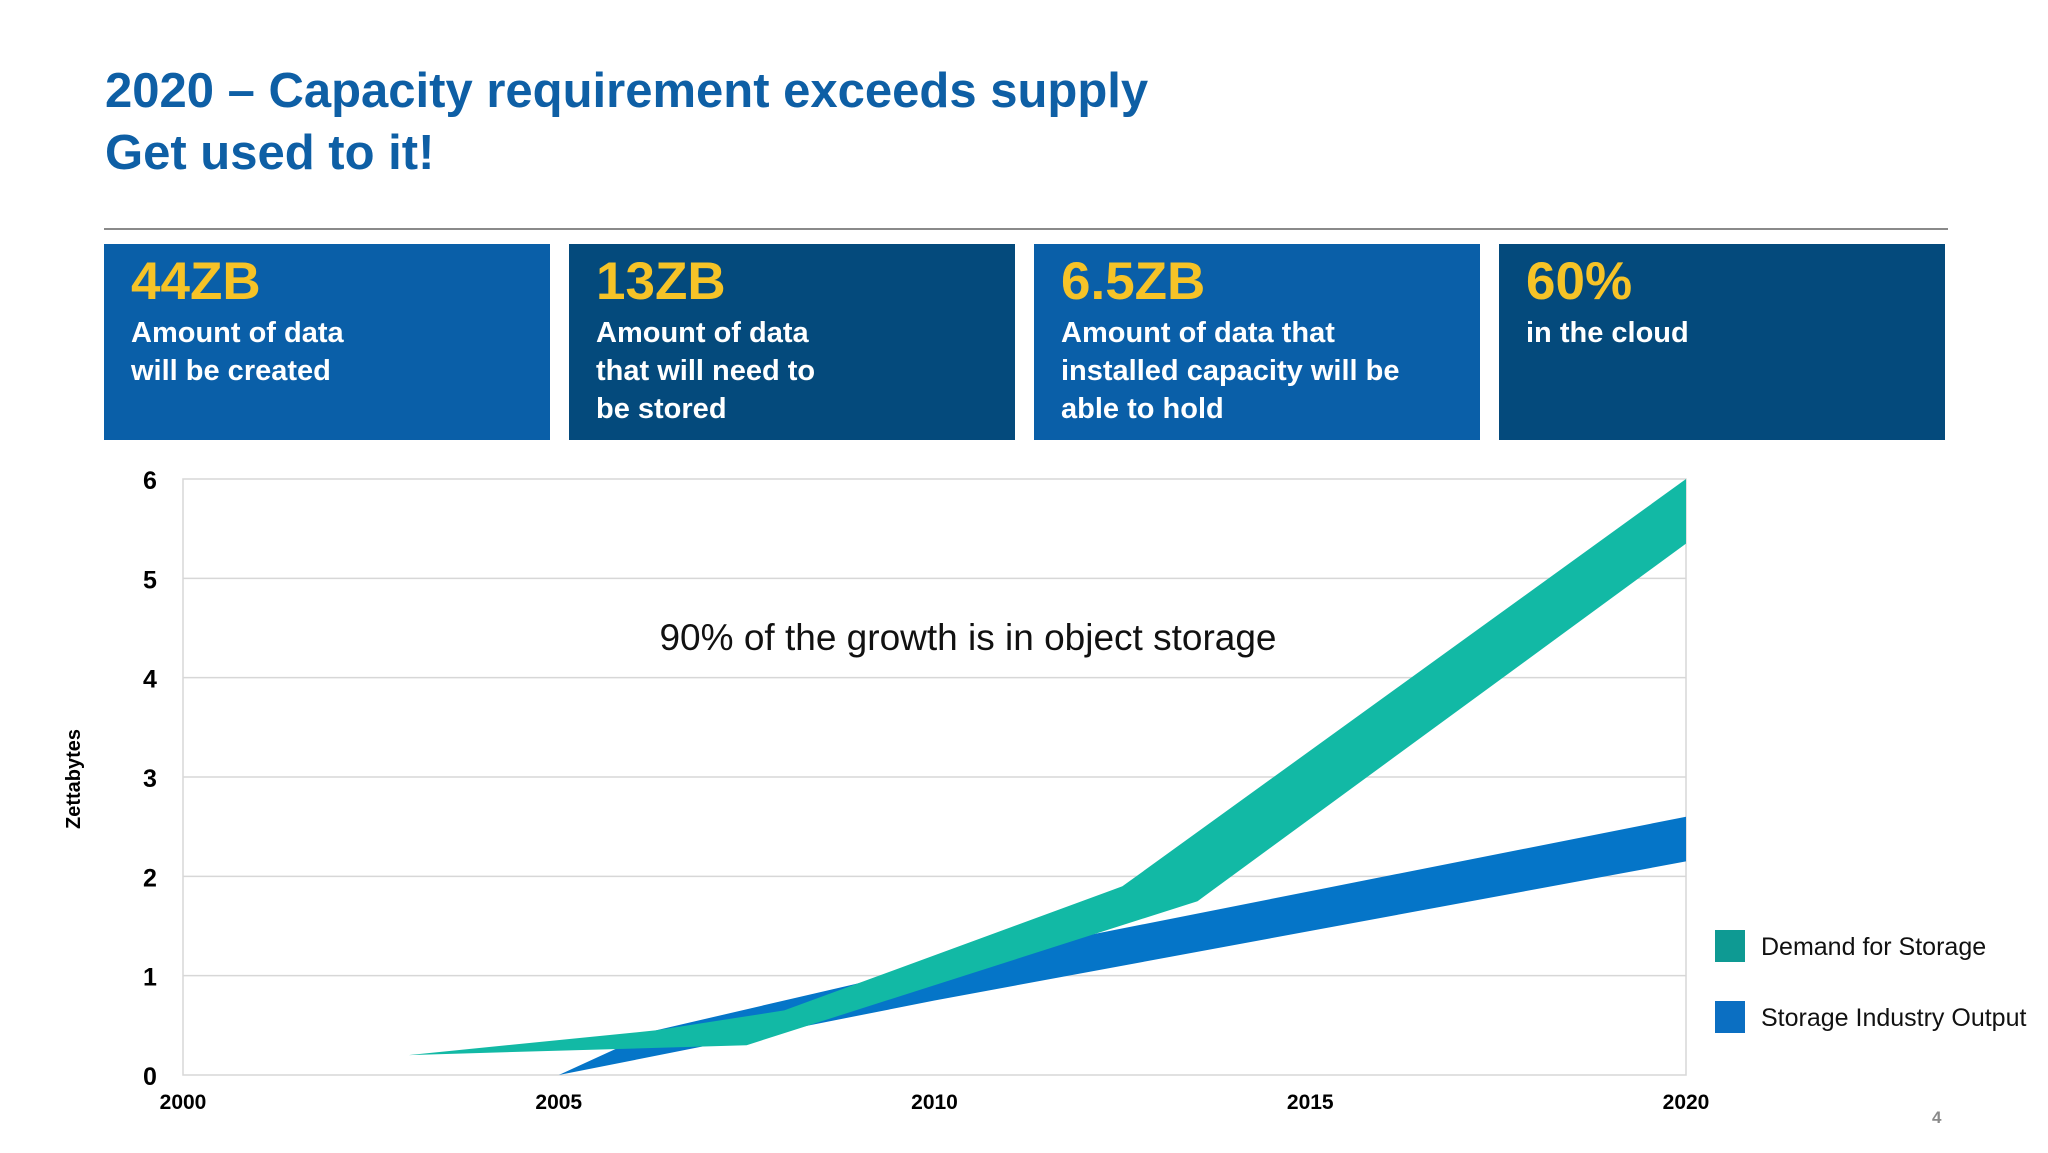 This screenshot has height=1153, width=2048. What do you see at coordinates (1026, 229) in the screenshot?
I see `title-divider` at bounding box center [1026, 229].